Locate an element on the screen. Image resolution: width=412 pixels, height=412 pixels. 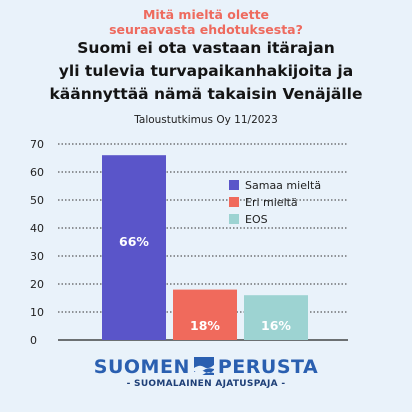
logo-text-right: PERUSTA is located at coordinates (268, 367).